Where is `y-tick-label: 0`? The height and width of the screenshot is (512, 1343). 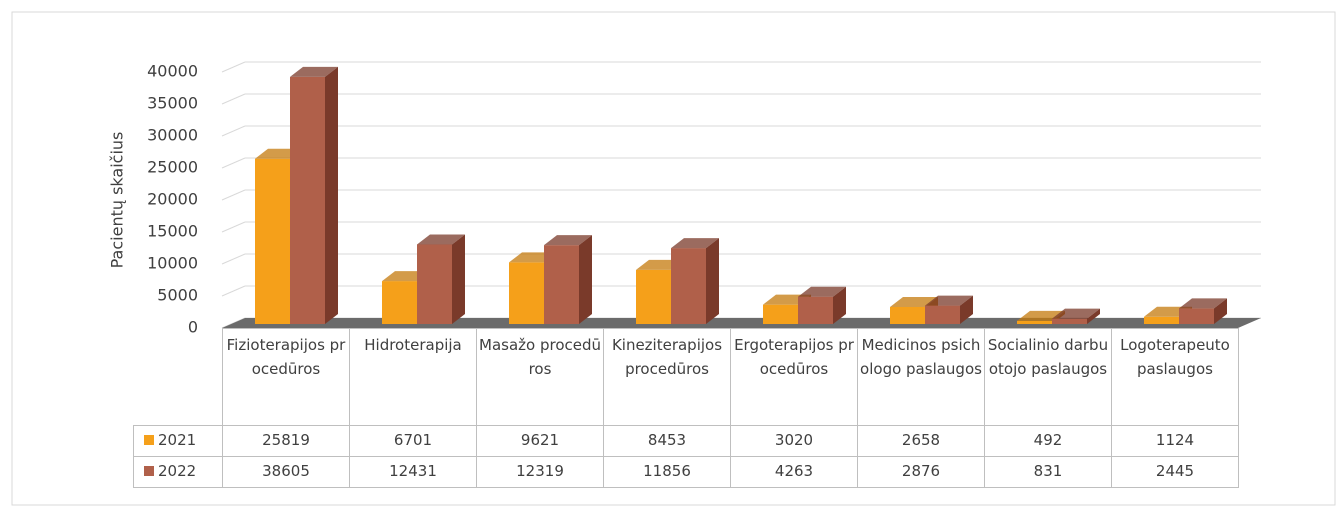
y-tick-label: 0 is located at coordinates (193, 327).